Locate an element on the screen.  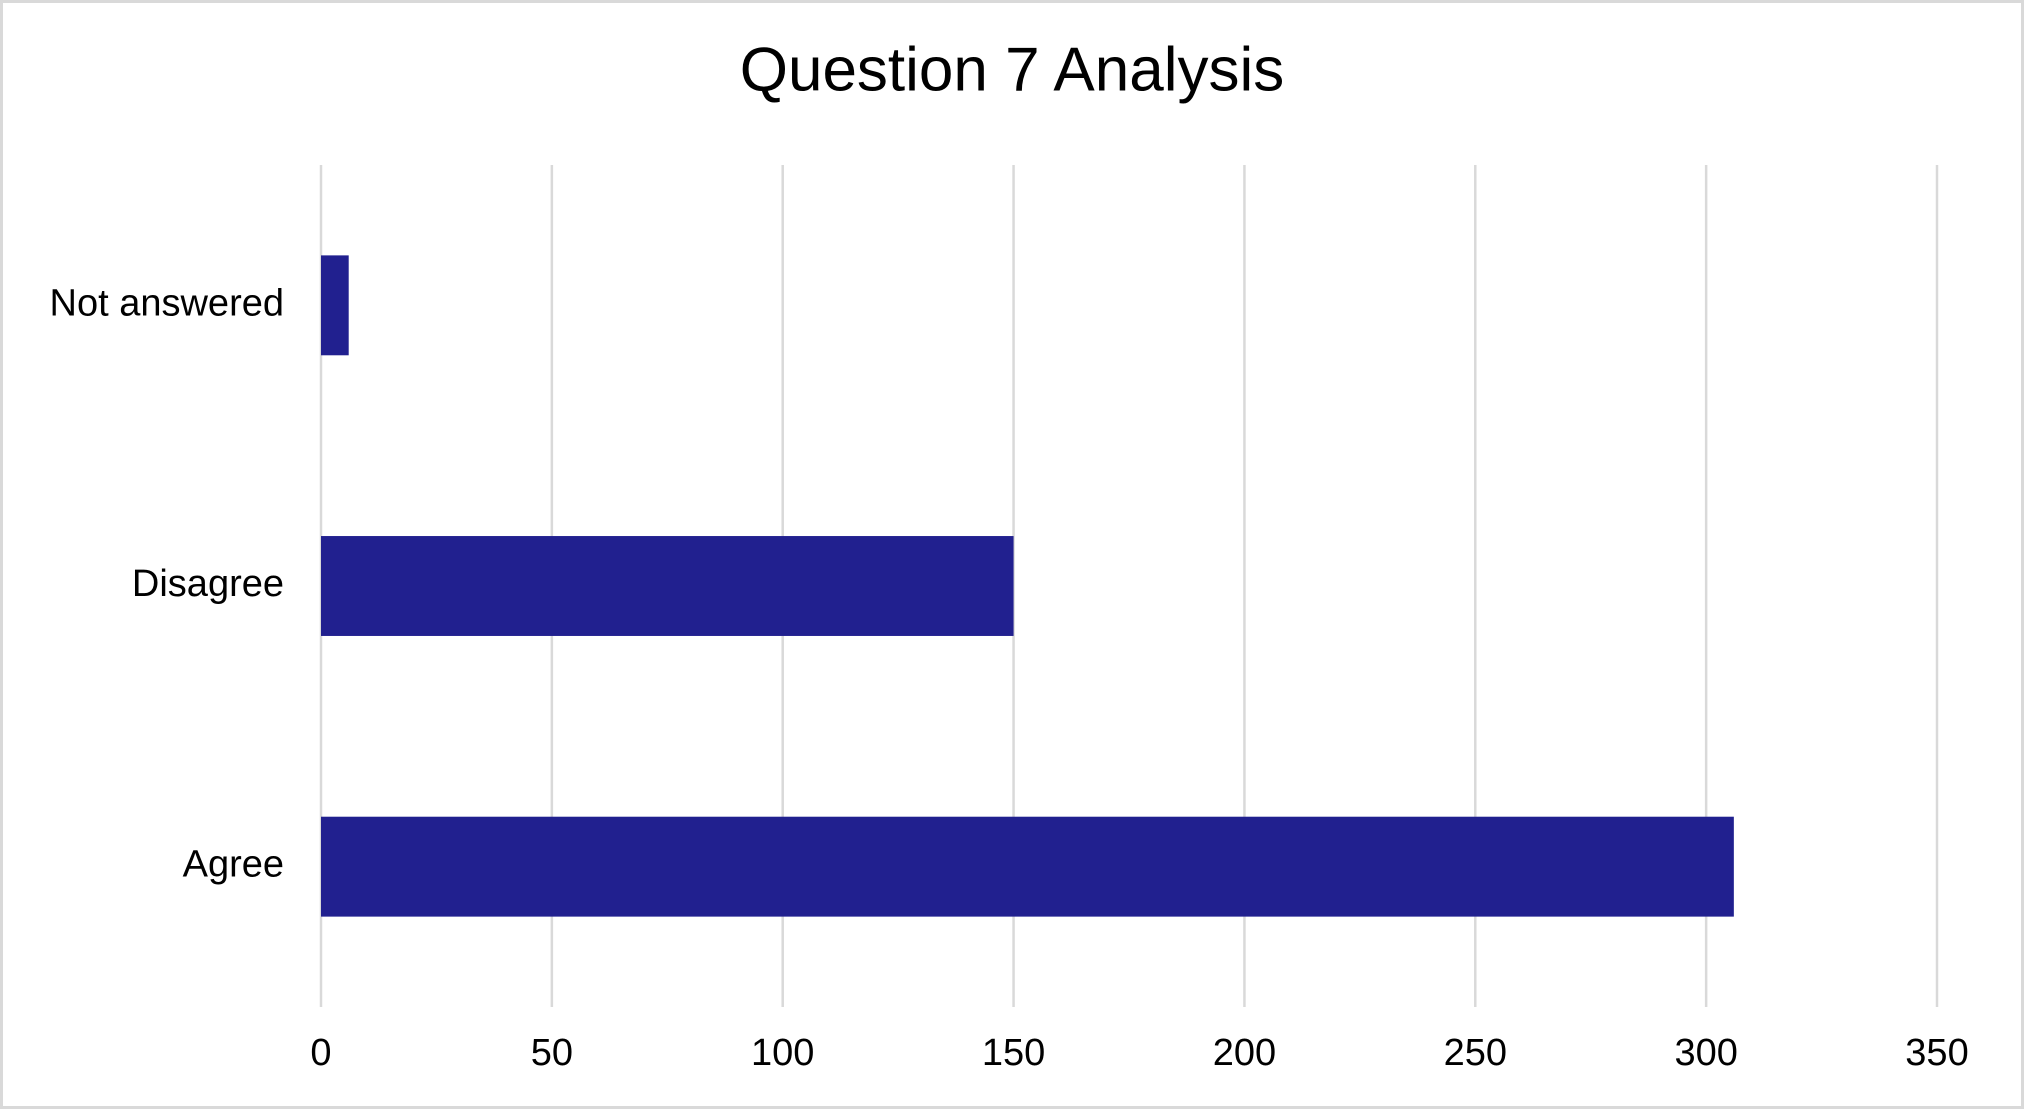
y-tick-label: Agree is located at coordinates (233, 865).